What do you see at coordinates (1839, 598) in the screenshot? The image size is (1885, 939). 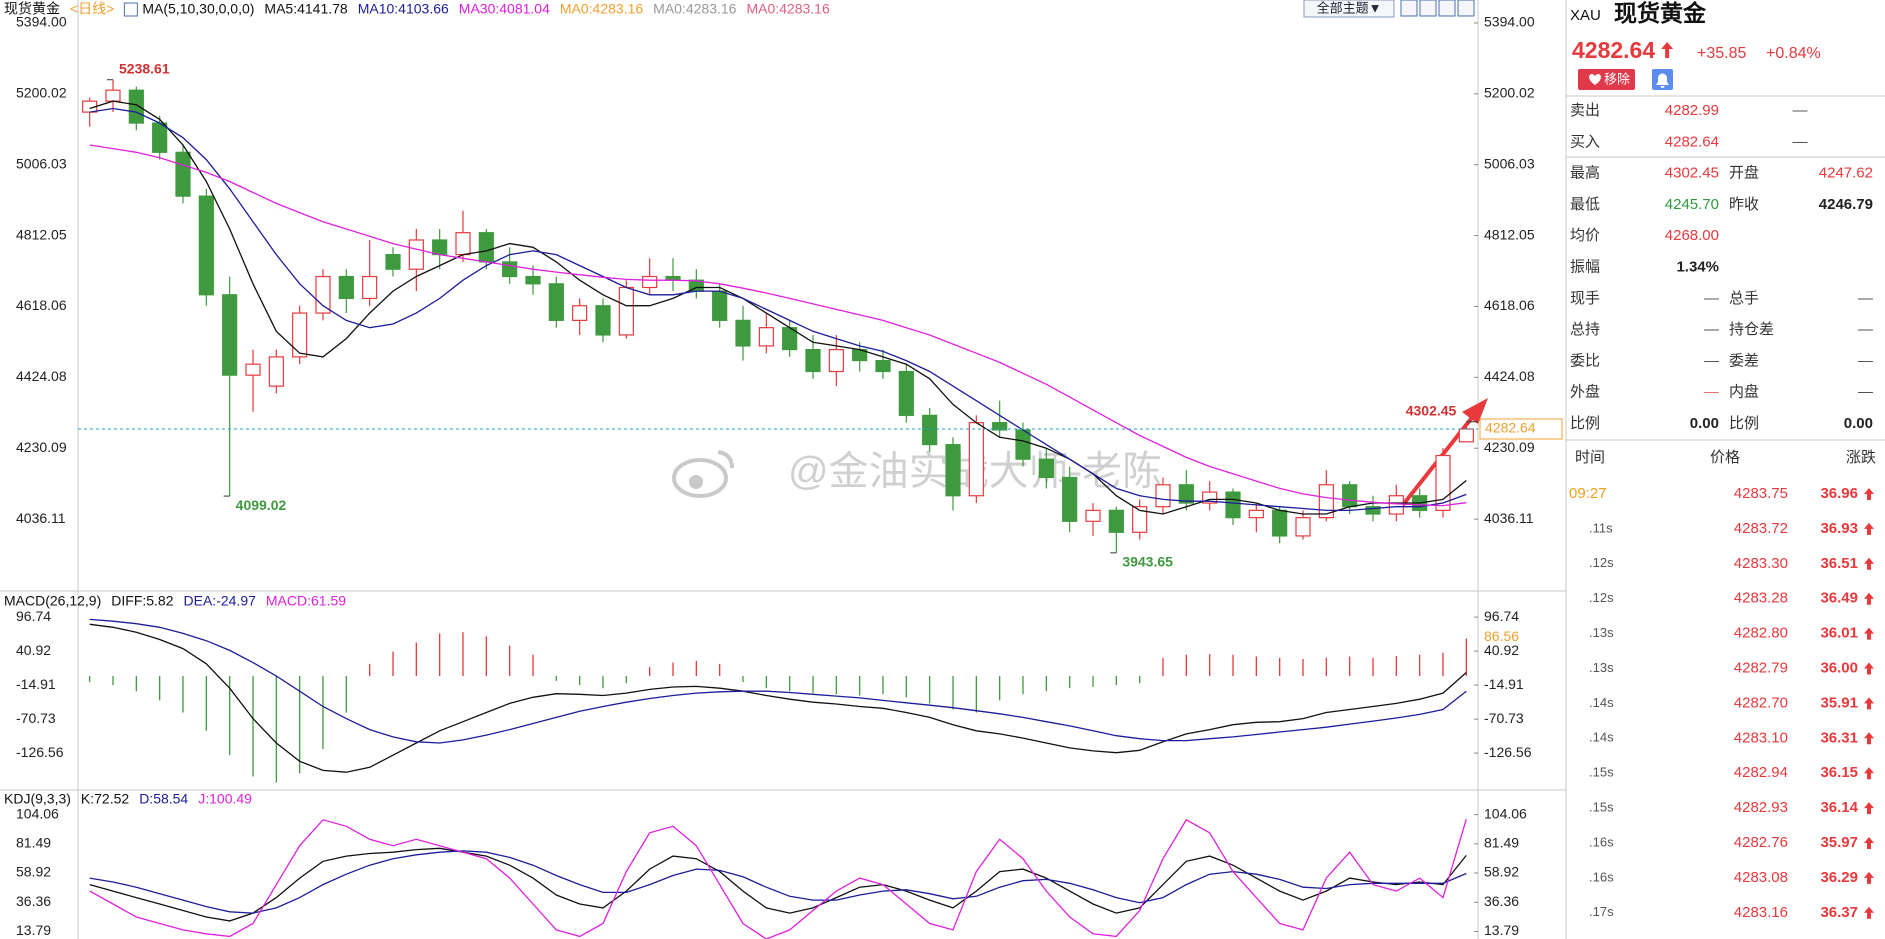 I see `trade-change: 36.49` at bounding box center [1839, 598].